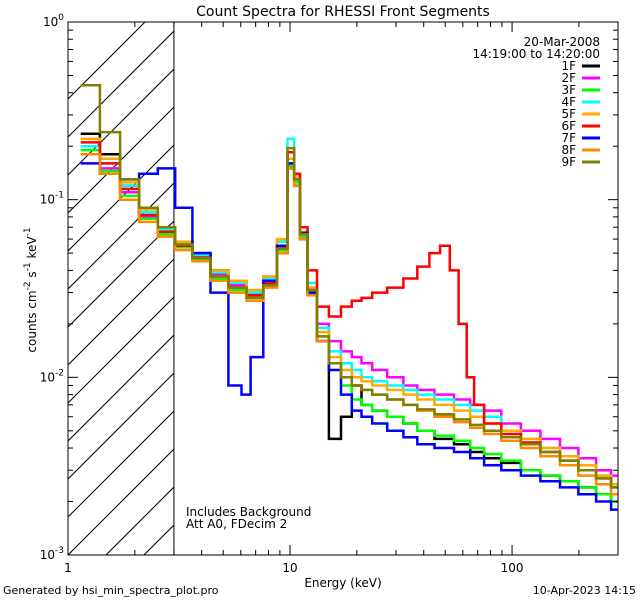 Image resolution: width=640 pixels, height=600 pixels. I want to click on legend-label-2F: 2F, so click(568, 78).